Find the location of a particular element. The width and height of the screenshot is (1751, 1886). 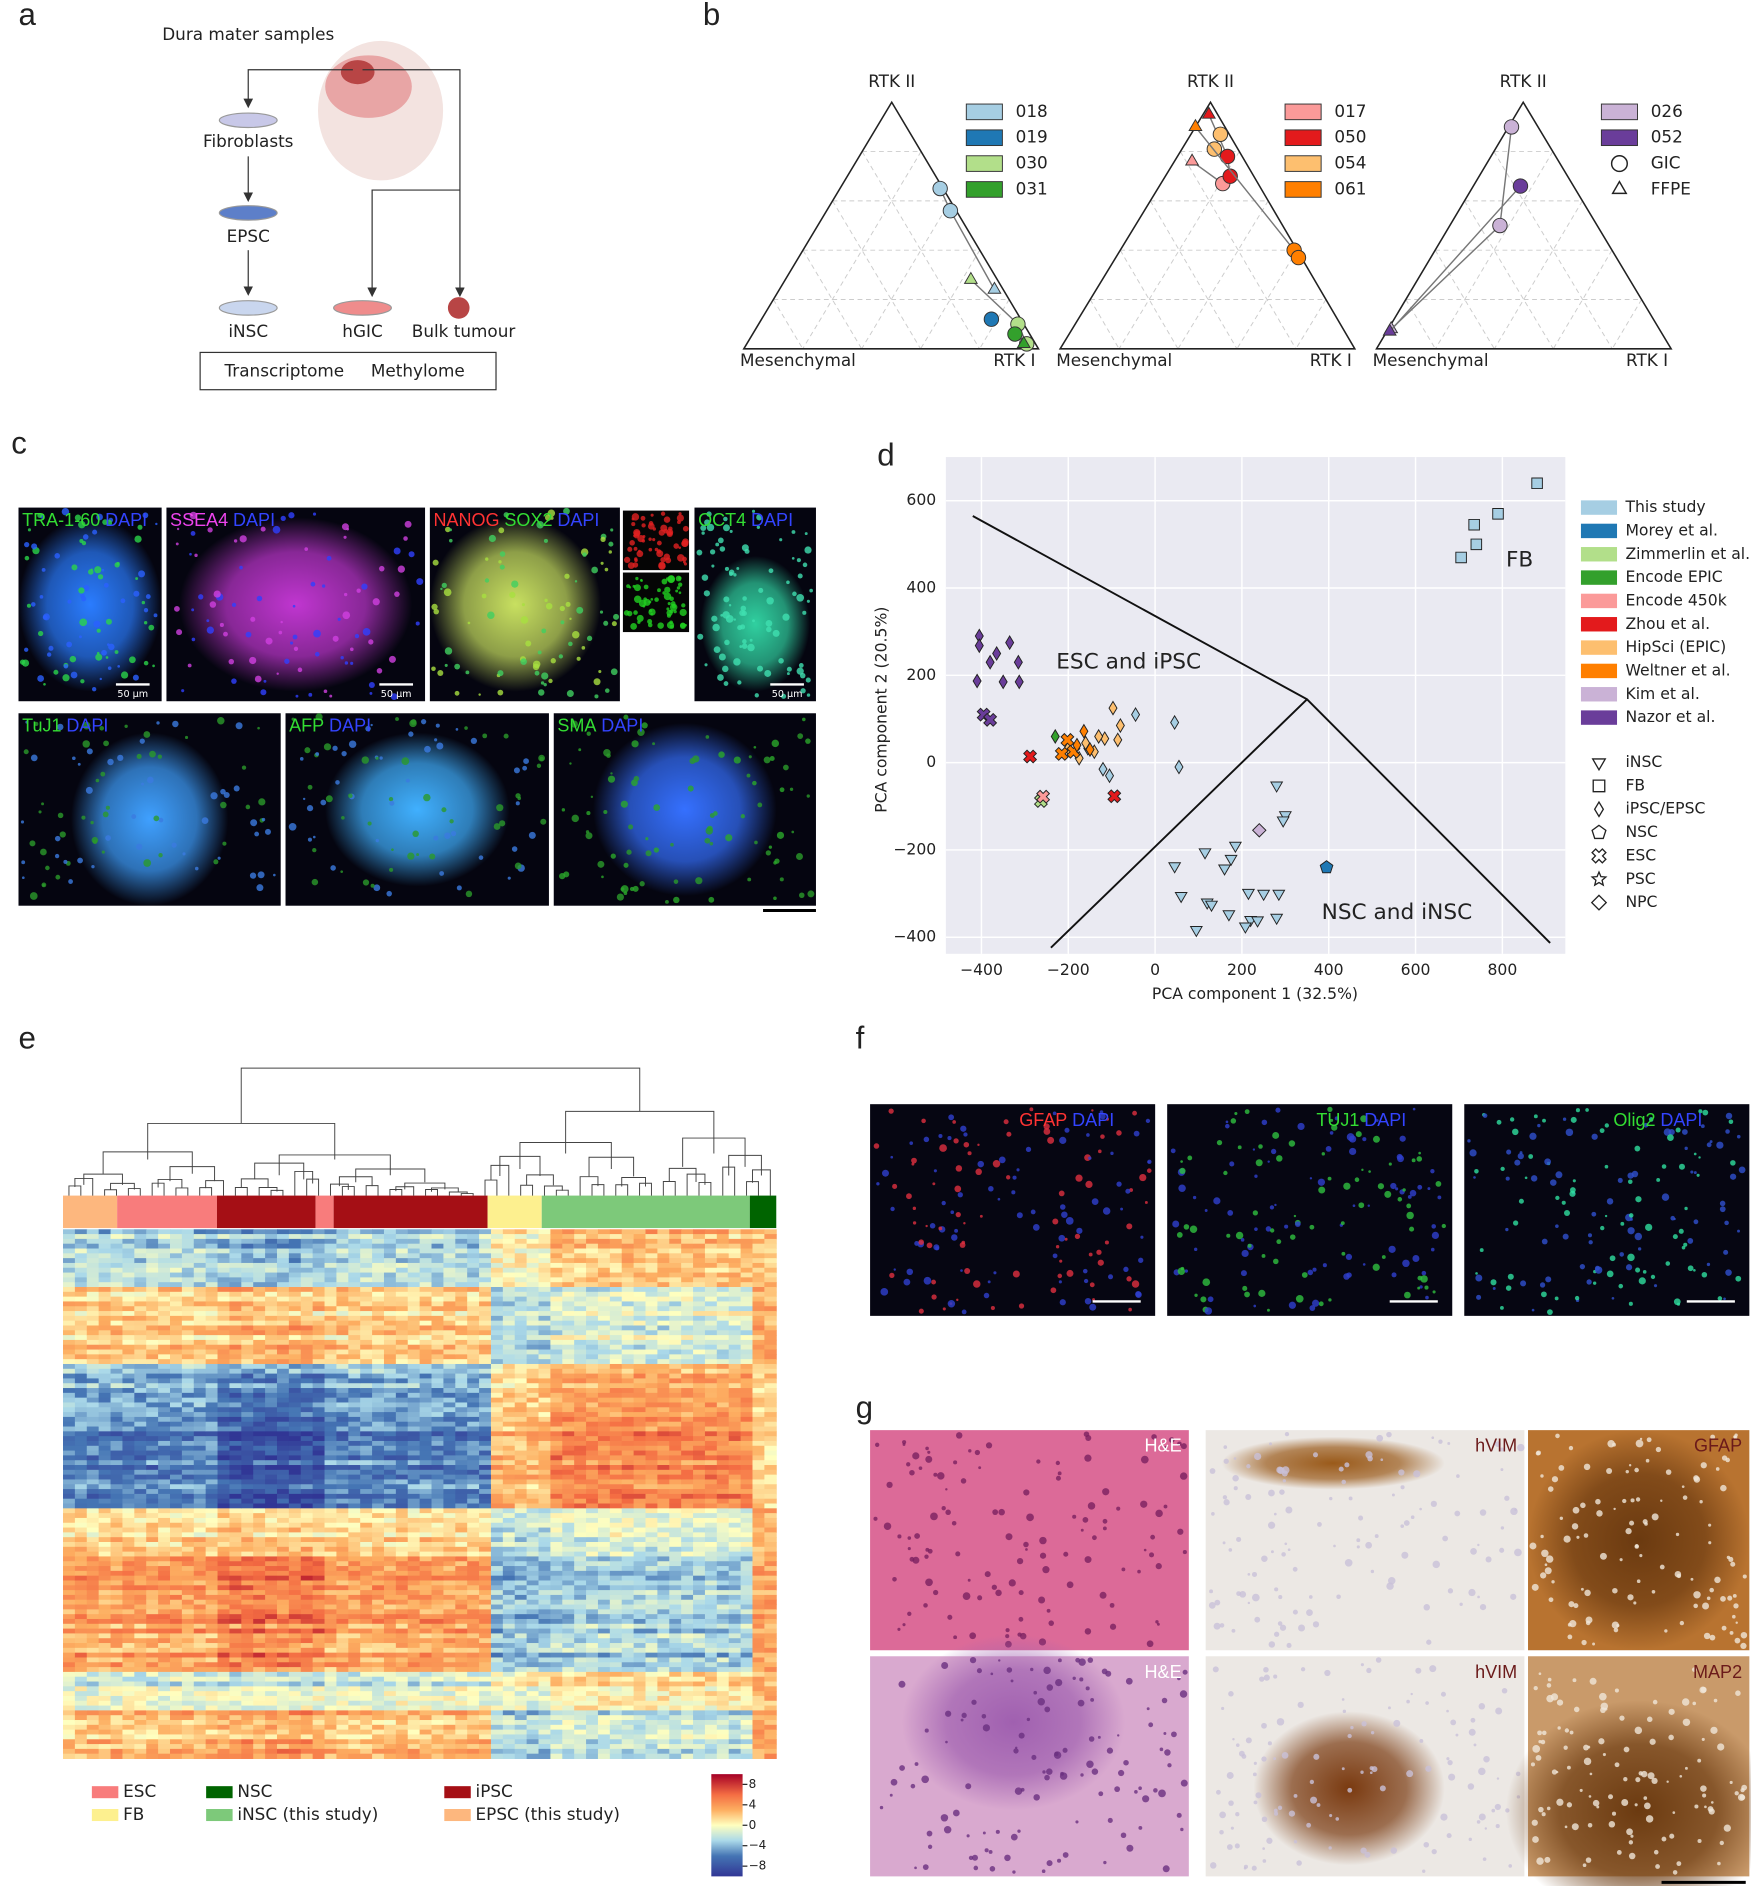

corner-label: RTK II is located at coordinates (1210, 81).